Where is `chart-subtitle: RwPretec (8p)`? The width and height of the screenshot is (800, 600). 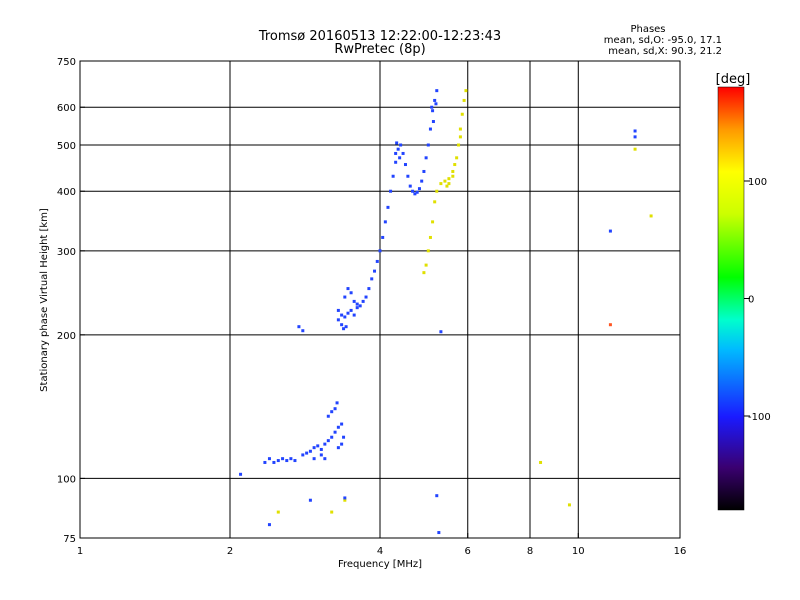 chart-subtitle: RwPretec (8p) is located at coordinates (379, 49).